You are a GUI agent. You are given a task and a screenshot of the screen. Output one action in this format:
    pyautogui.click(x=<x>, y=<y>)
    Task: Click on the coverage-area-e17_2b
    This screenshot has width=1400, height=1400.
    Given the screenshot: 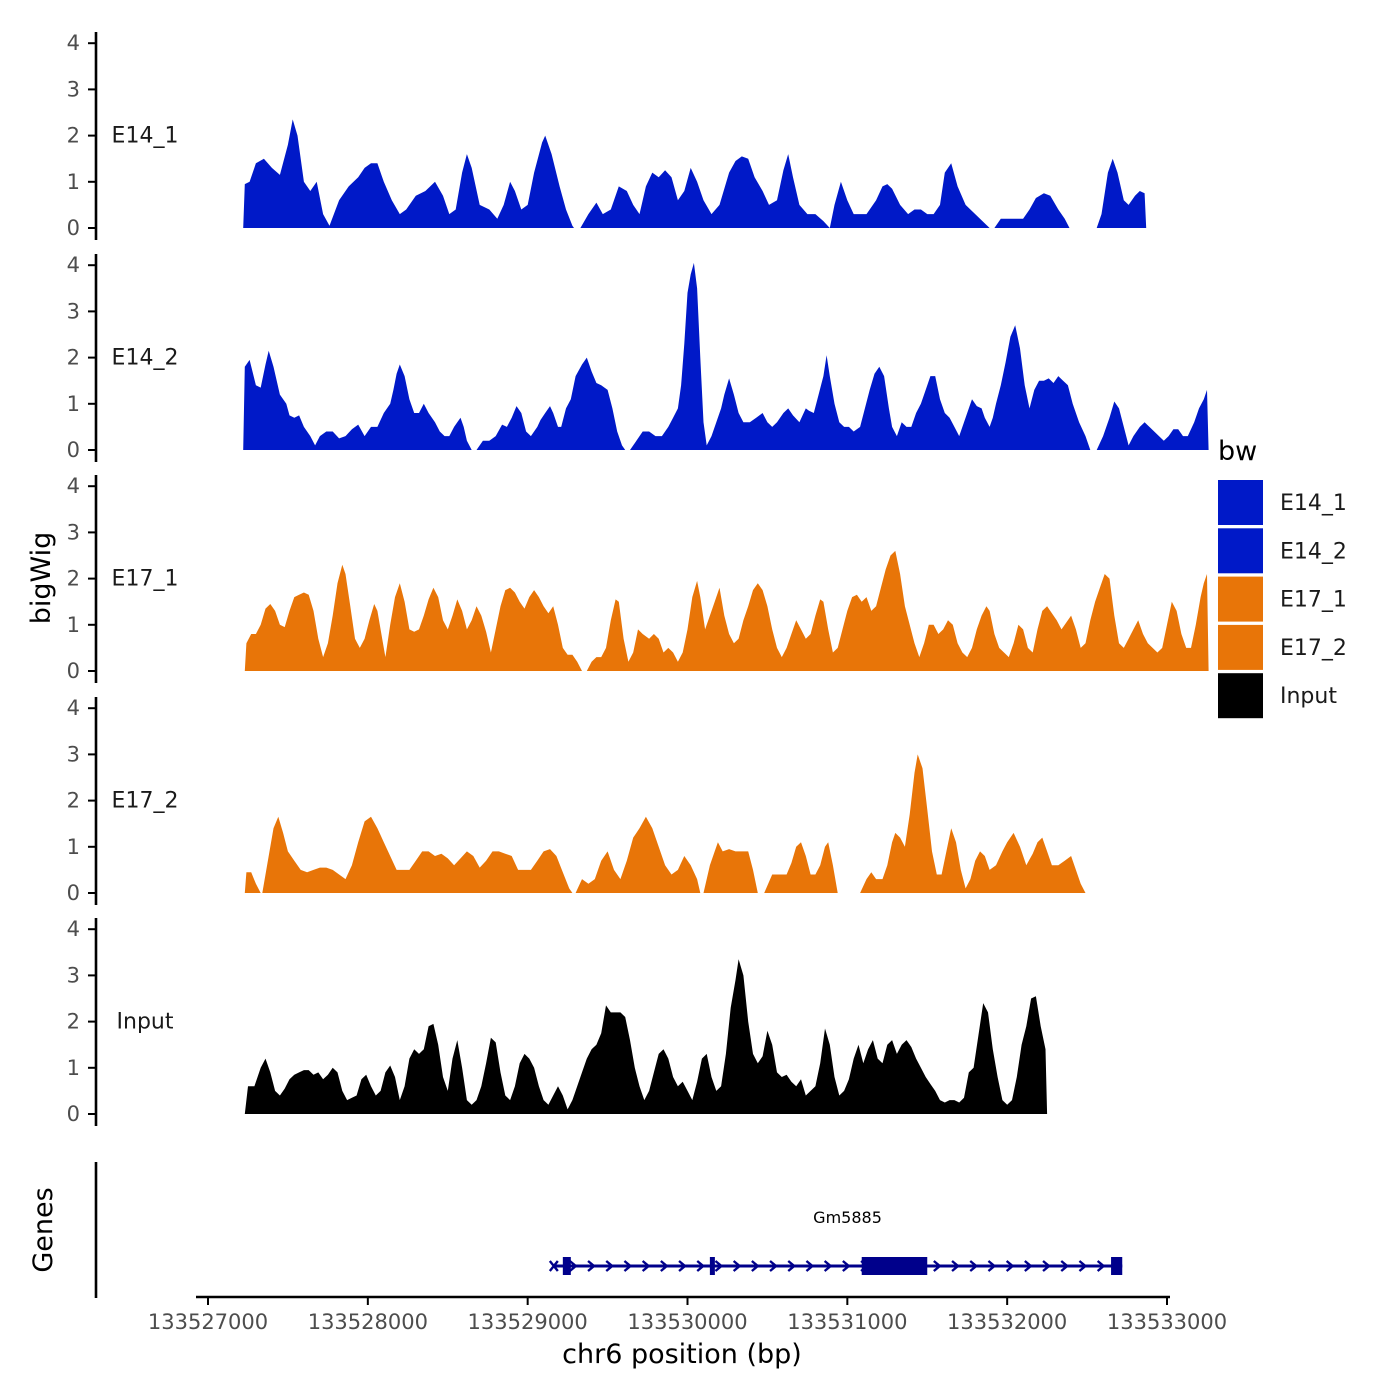 What is the action you would take?
    pyautogui.click(x=417, y=854)
    